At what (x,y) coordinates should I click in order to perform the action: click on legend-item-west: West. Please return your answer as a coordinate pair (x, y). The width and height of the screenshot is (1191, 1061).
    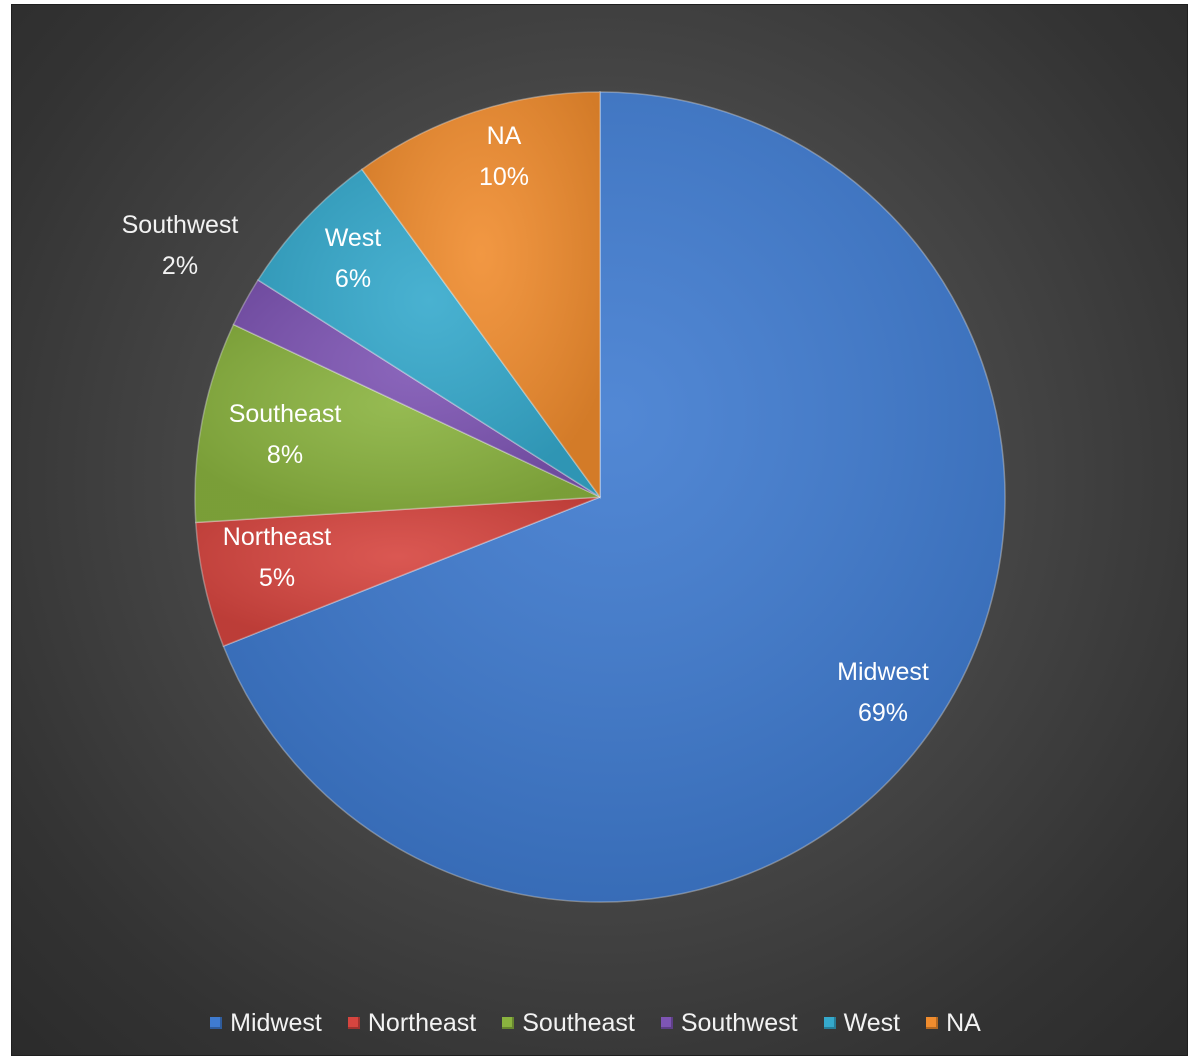
    Looking at the image, I should click on (862, 1023).